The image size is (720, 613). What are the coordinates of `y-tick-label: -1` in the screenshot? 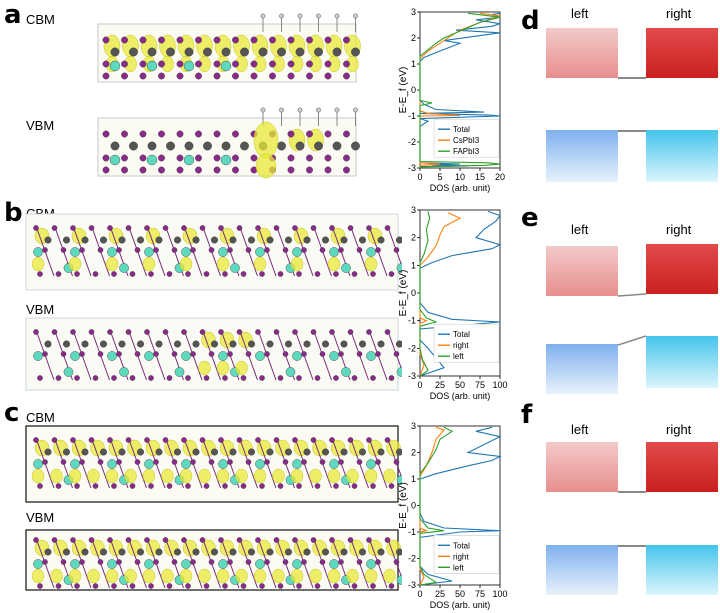 It's located at (412, 532).